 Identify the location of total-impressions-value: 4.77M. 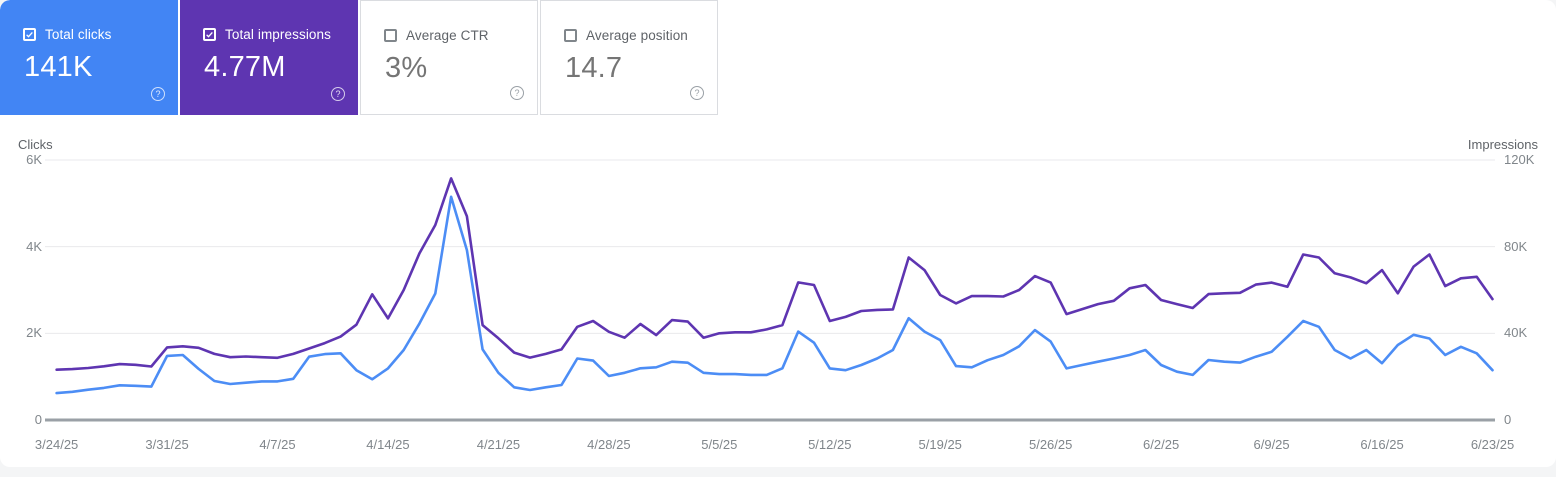
(245, 67).